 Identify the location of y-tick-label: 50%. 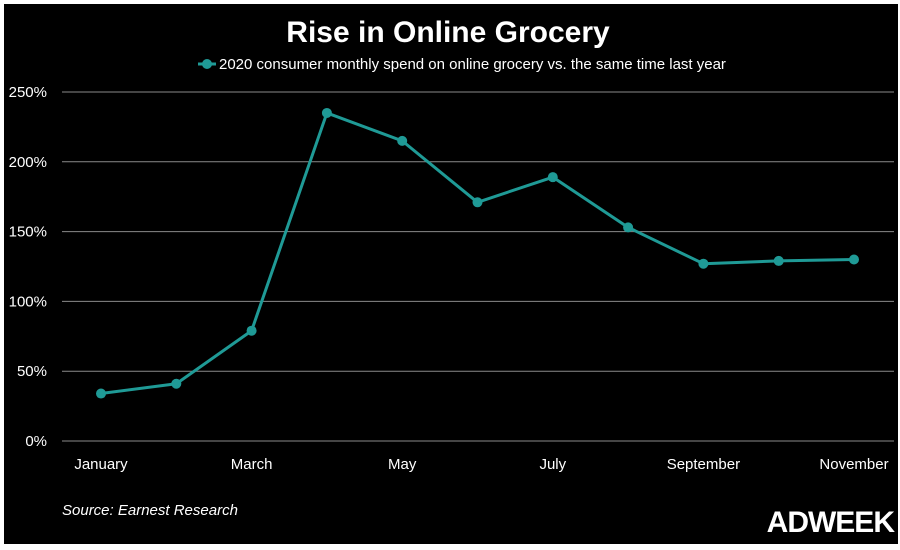
(32, 371).